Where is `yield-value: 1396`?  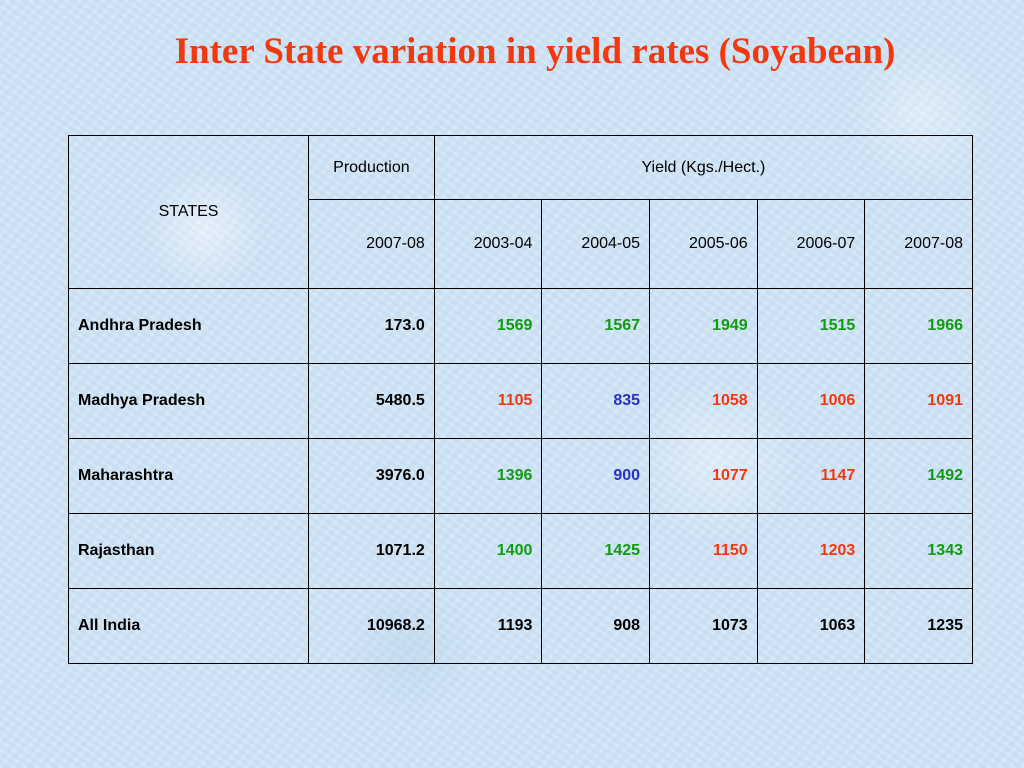
yield-value: 1396 is located at coordinates (488, 476).